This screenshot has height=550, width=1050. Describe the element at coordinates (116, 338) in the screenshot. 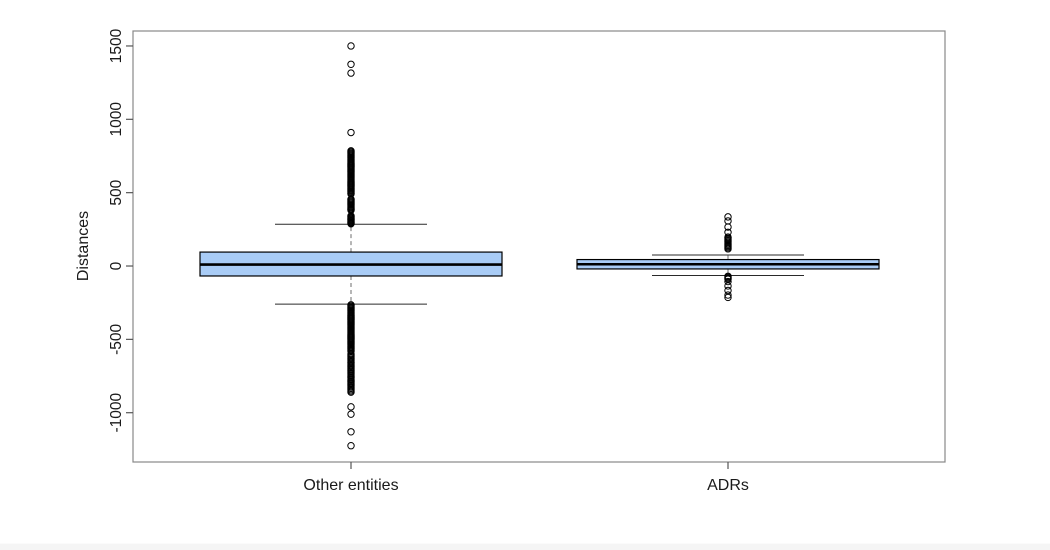

I see `y-tick-label: -500` at that location.